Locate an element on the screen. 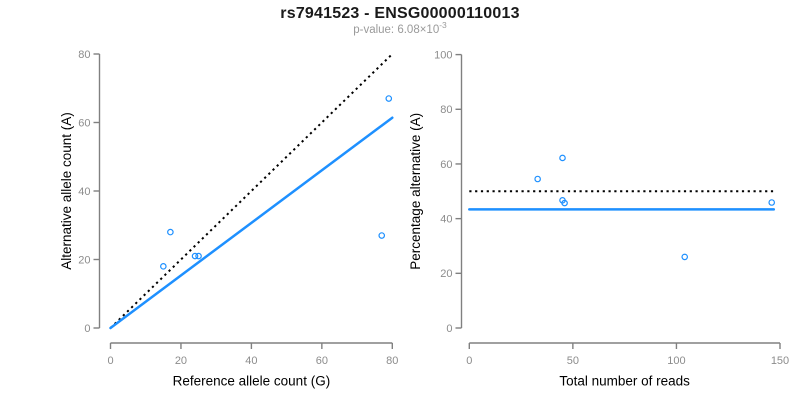 Image resolution: width=800 pixels, height=400 pixels. figure-title: rs7941523 - ENSG00000110013 is located at coordinates (400, 13).